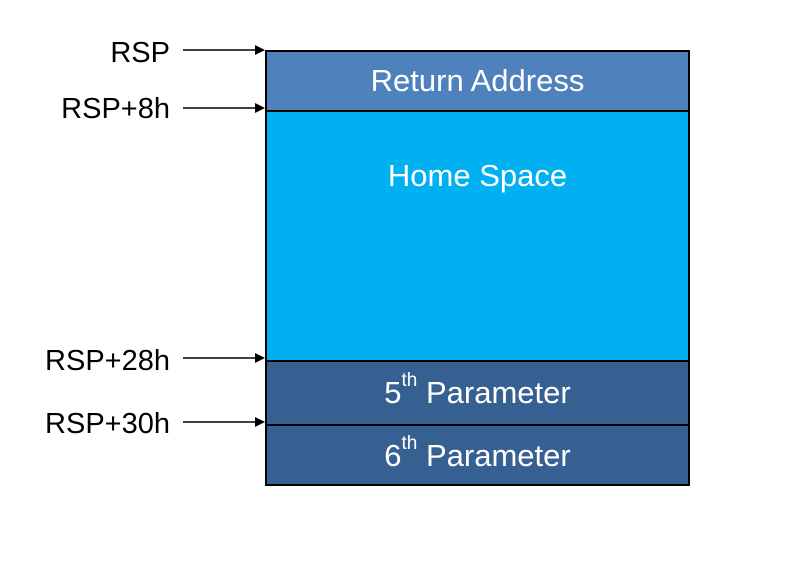 This screenshot has height=568, width=800. I want to click on fifth-parameter-label: Parameter, so click(498, 393).